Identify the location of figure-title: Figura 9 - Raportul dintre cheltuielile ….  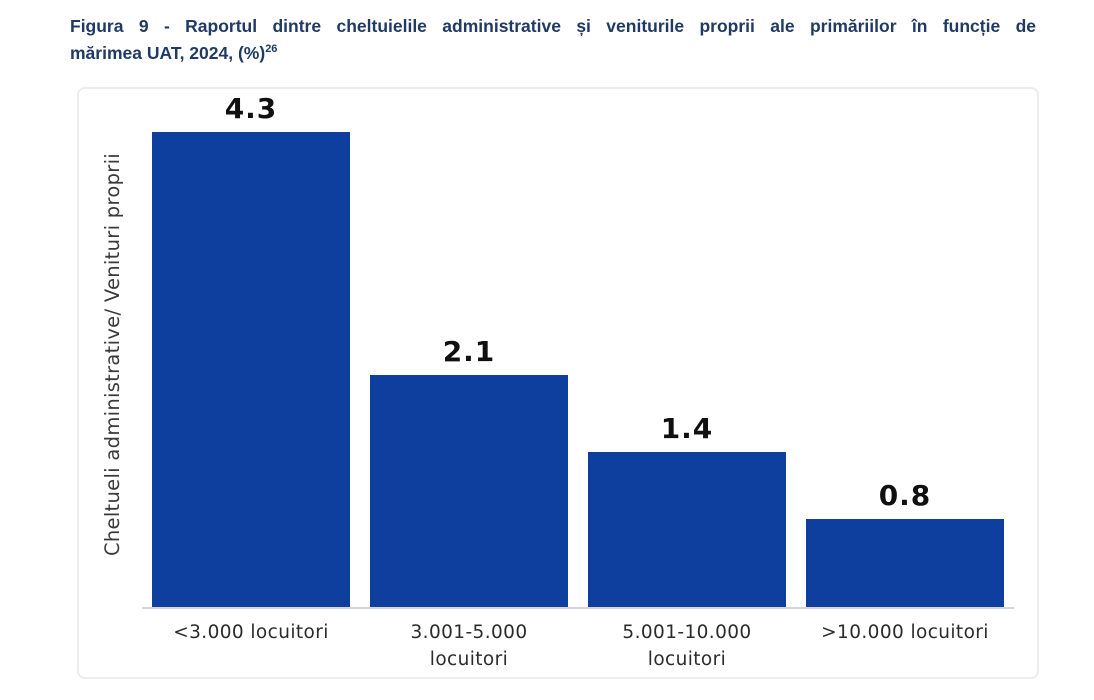
(553, 40).